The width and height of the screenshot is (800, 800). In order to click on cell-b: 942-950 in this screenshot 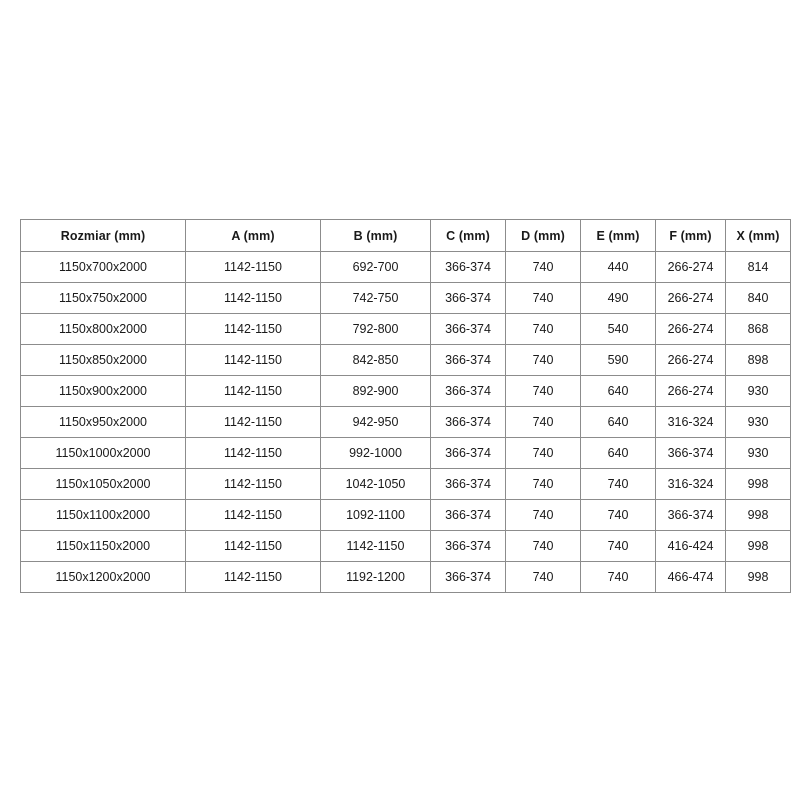, I will do `click(375, 422)`.